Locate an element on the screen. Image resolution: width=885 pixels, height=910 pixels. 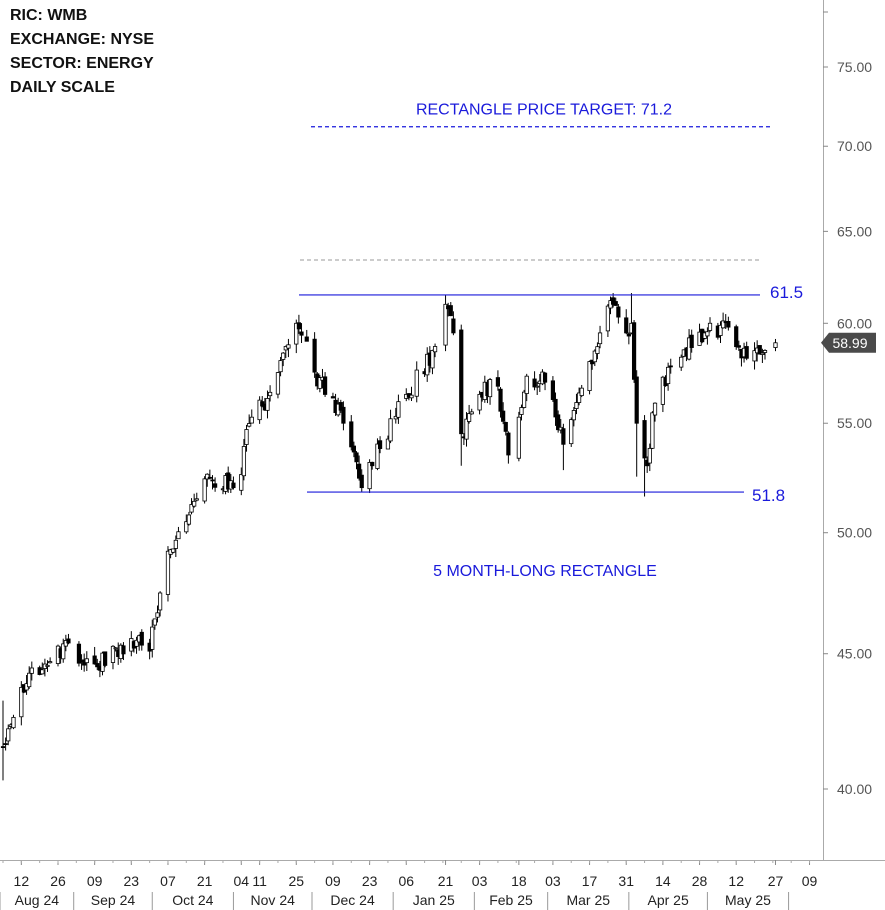
x-month-label: May 25 is located at coordinates (748, 900).